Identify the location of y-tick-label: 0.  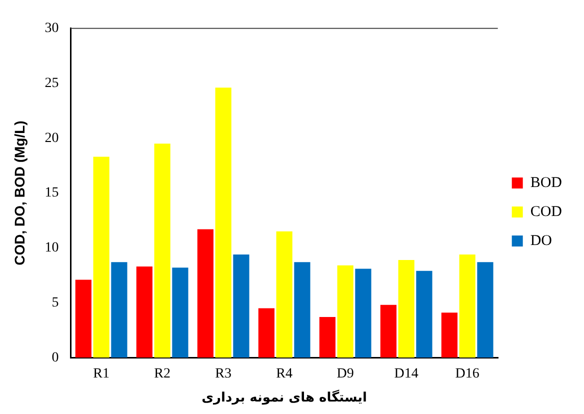
(55, 358).